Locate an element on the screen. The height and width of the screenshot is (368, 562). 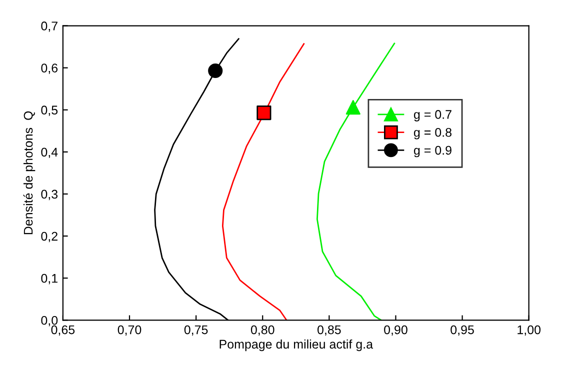
legend-label: g = 0.7 is located at coordinates (433, 116).